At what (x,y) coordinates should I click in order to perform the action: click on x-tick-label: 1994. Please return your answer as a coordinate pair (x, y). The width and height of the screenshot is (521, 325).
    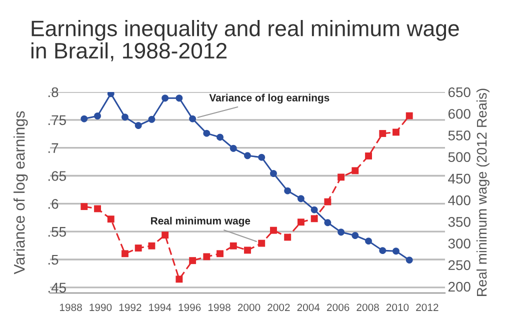
    Looking at the image, I should click on (160, 308).